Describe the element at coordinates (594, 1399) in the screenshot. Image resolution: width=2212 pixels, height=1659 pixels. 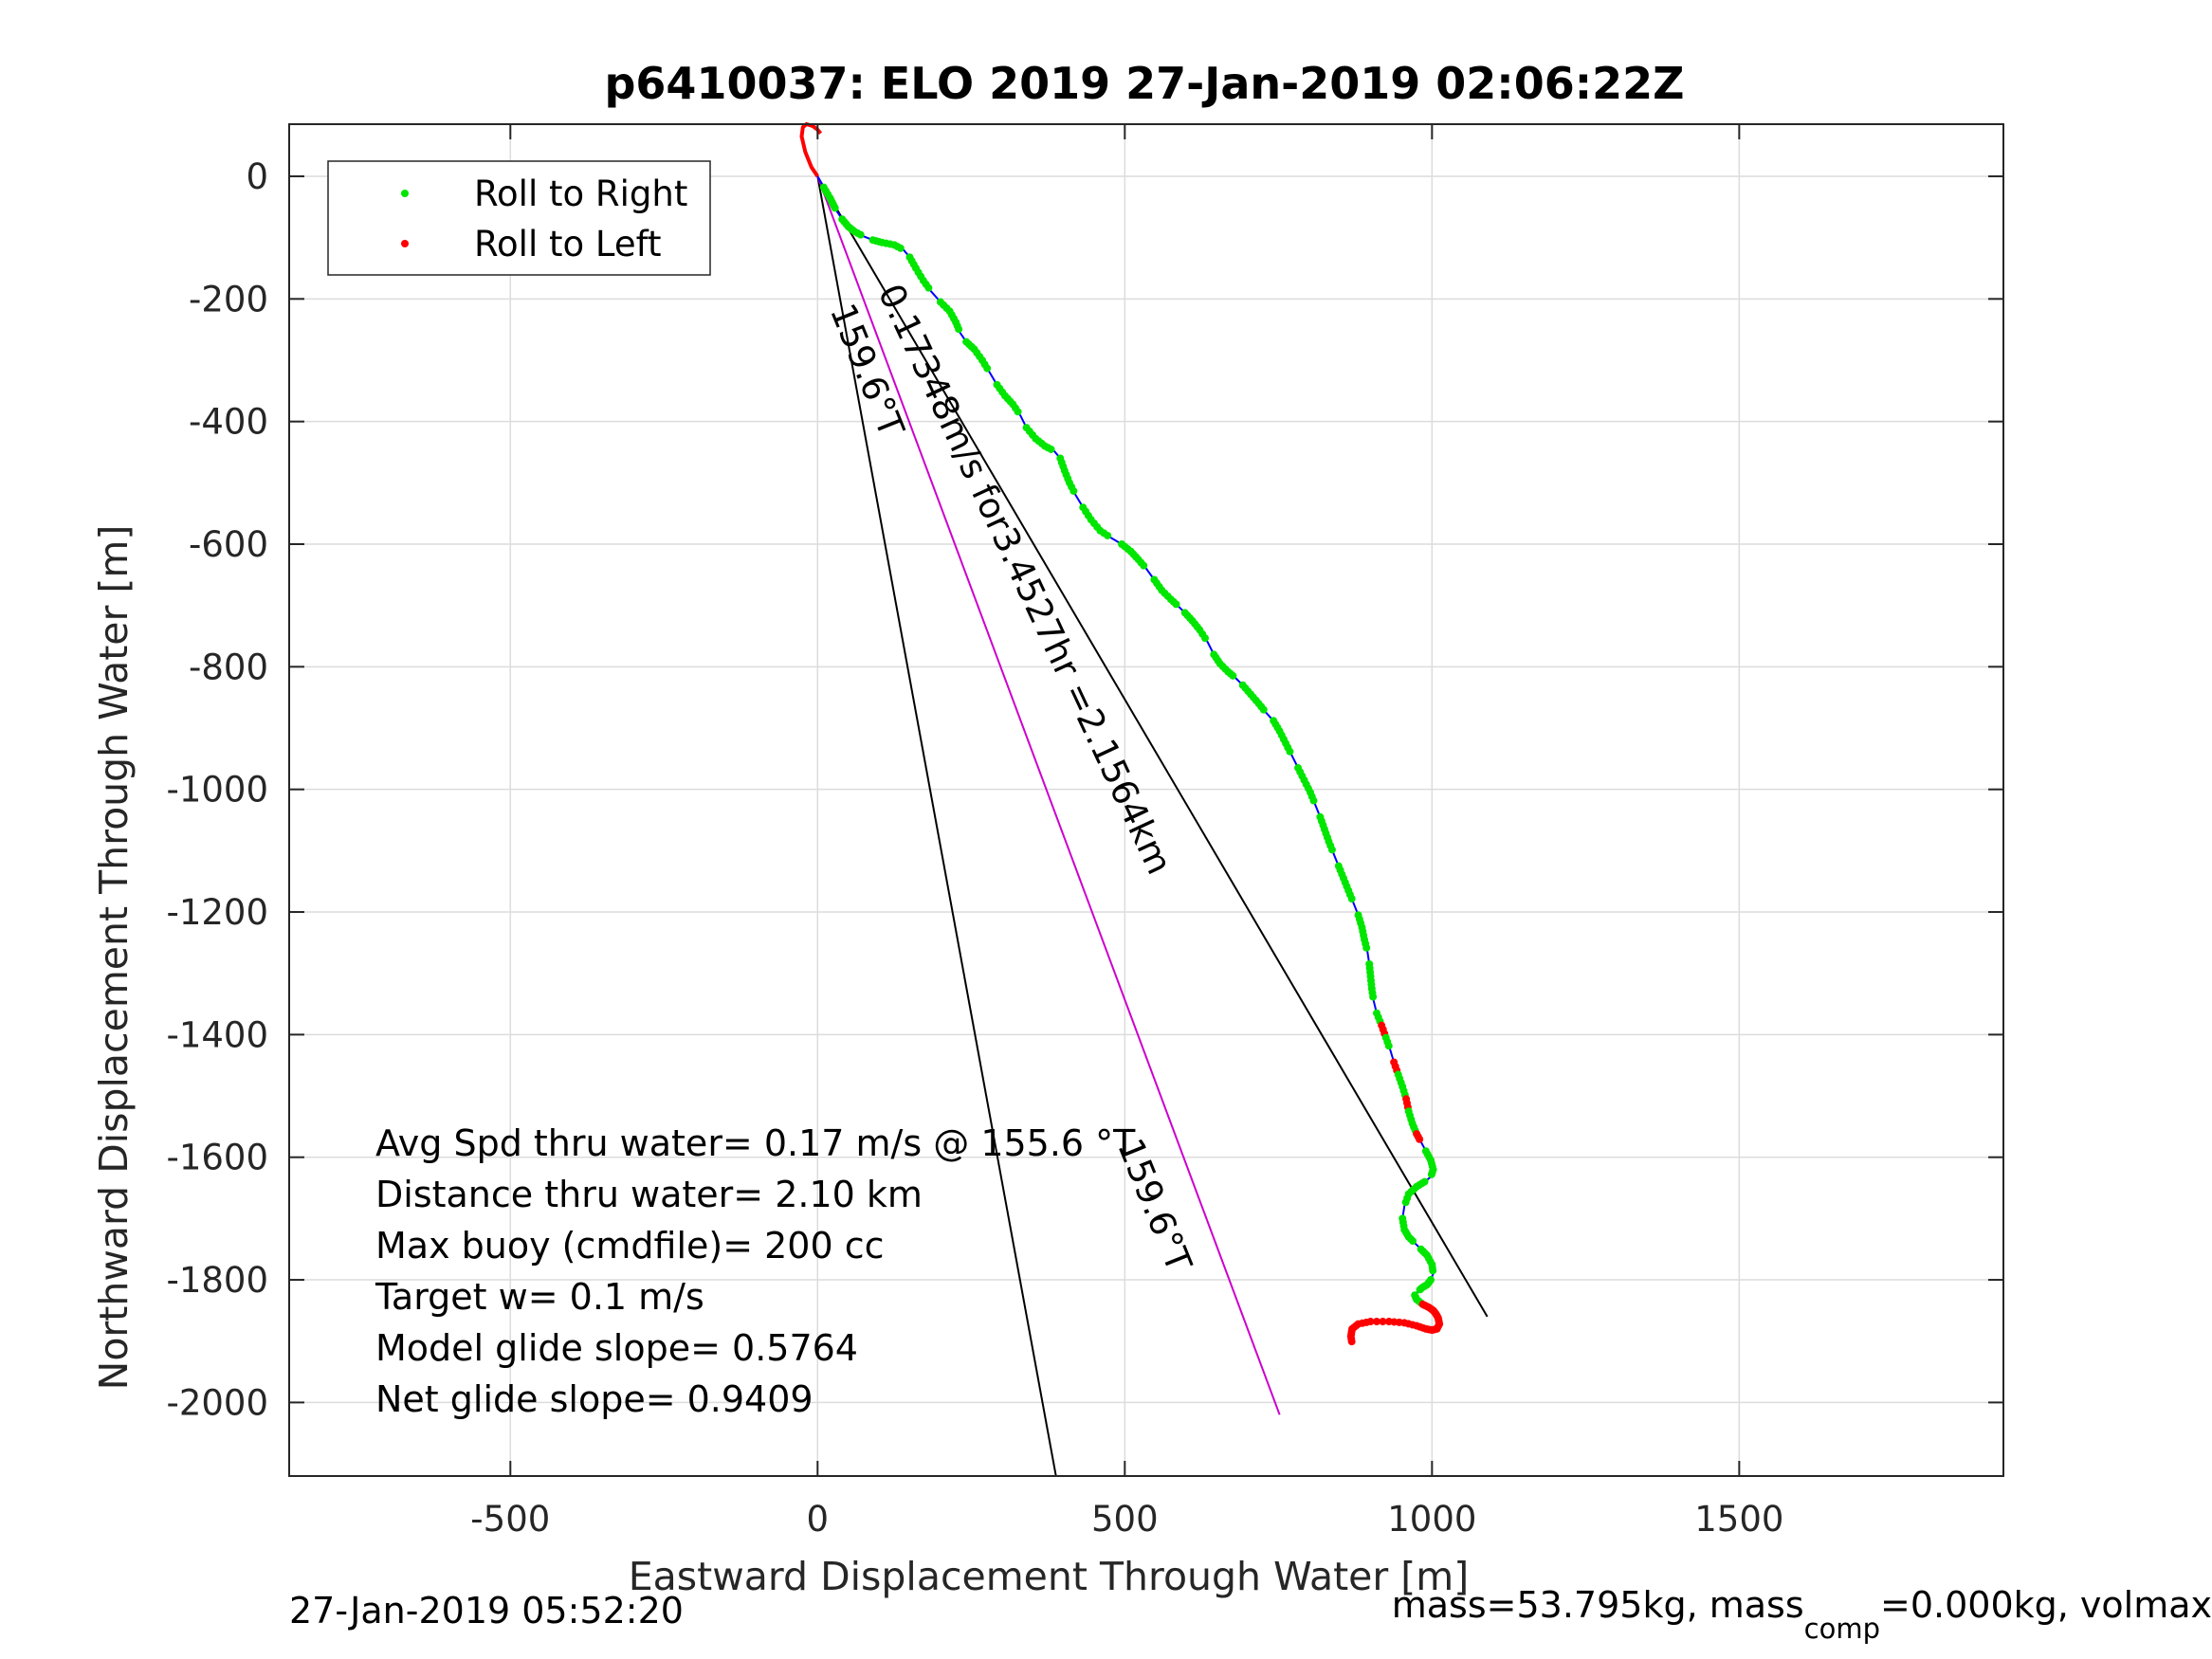
I see `annotation-net-glide: Net glide slope= 0.9409` at that location.